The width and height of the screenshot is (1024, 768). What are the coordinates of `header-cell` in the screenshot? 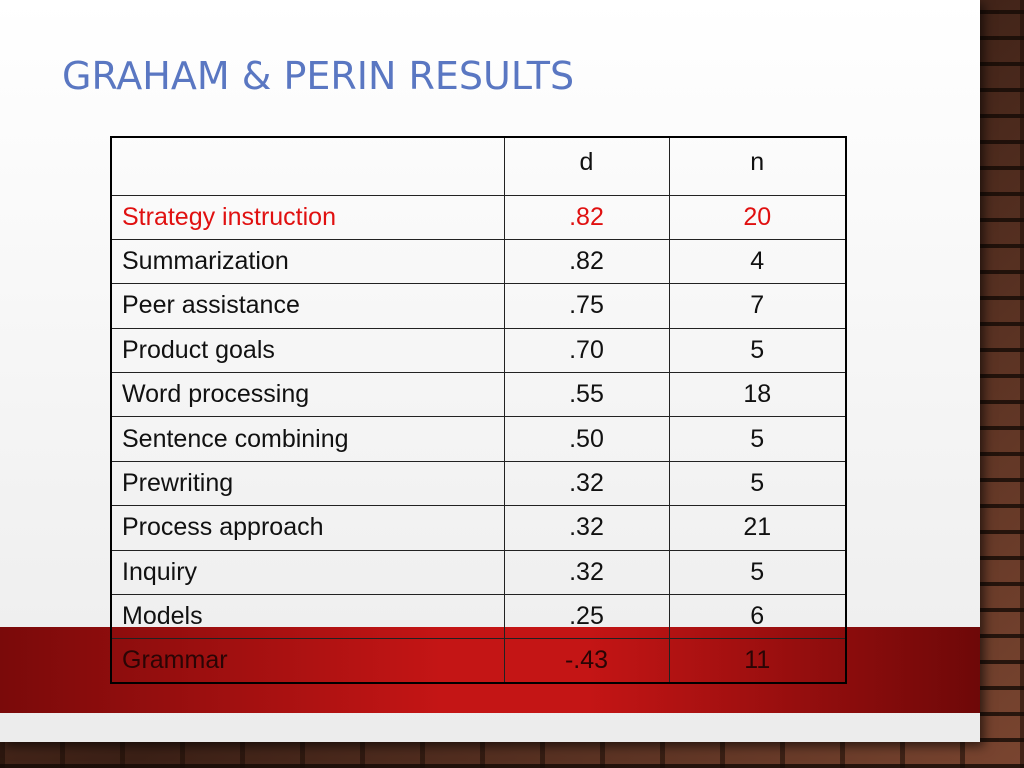 It's located at (307, 166).